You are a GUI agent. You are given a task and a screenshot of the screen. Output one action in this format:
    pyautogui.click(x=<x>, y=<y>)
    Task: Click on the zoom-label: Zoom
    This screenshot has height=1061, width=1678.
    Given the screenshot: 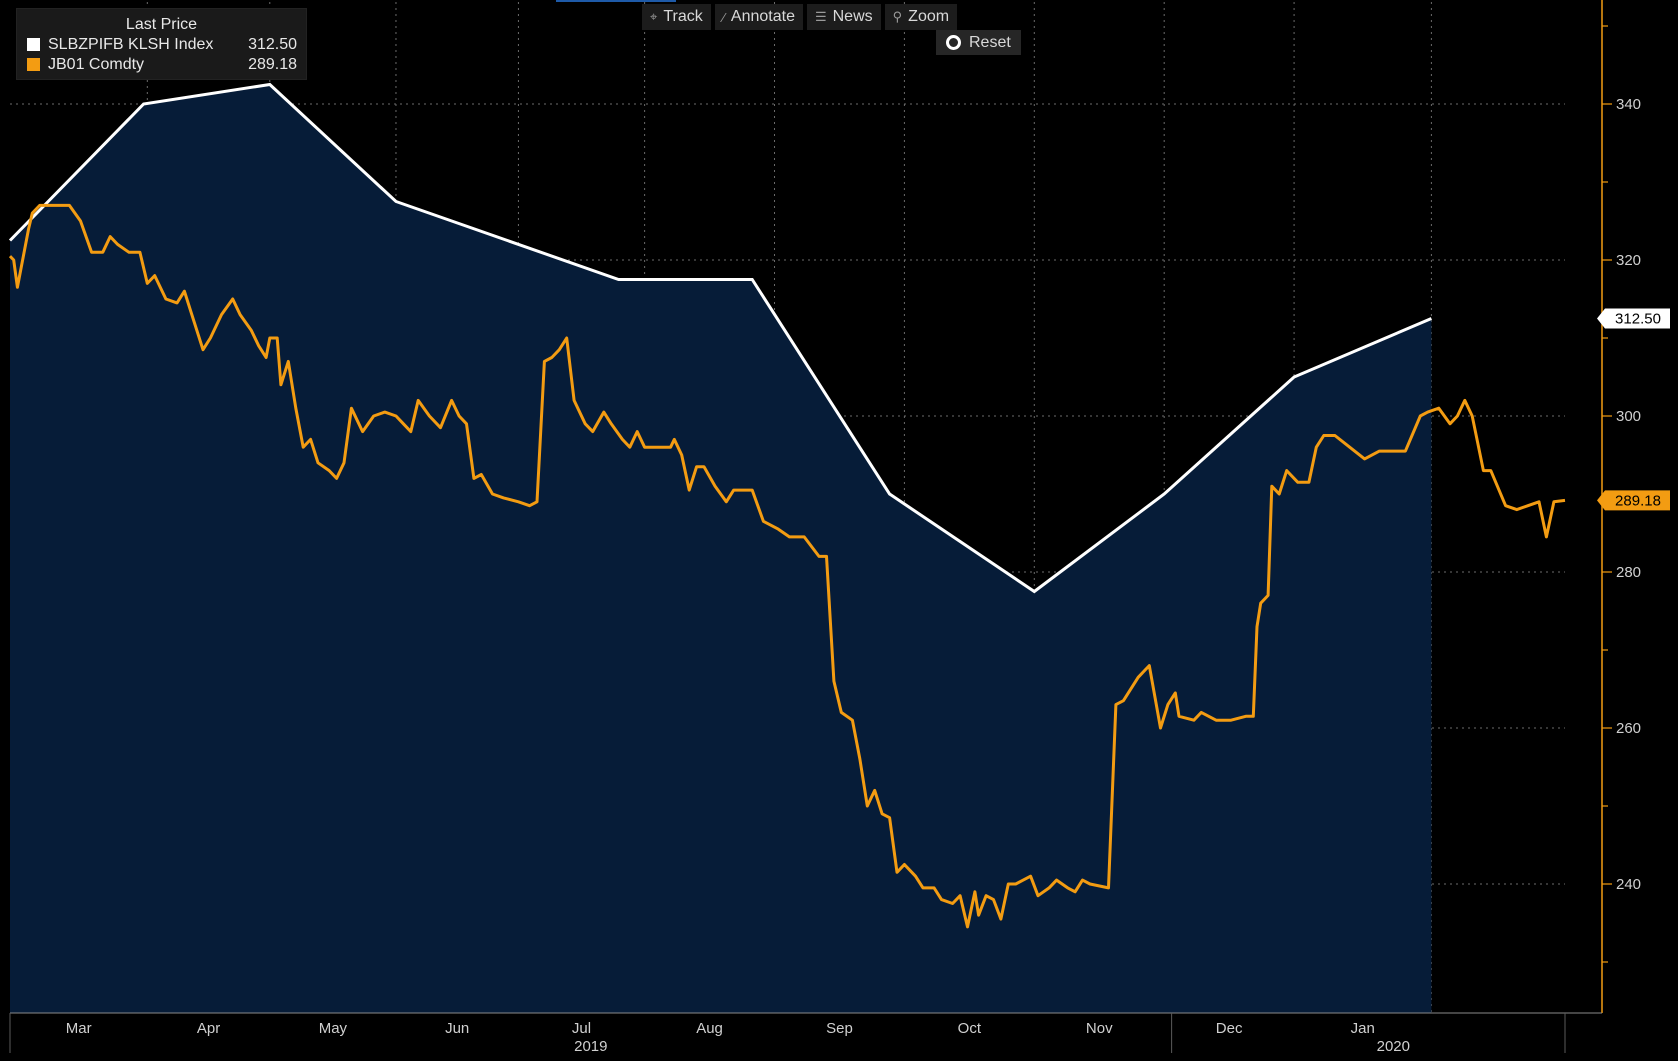 What is the action you would take?
    pyautogui.click(x=929, y=16)
    